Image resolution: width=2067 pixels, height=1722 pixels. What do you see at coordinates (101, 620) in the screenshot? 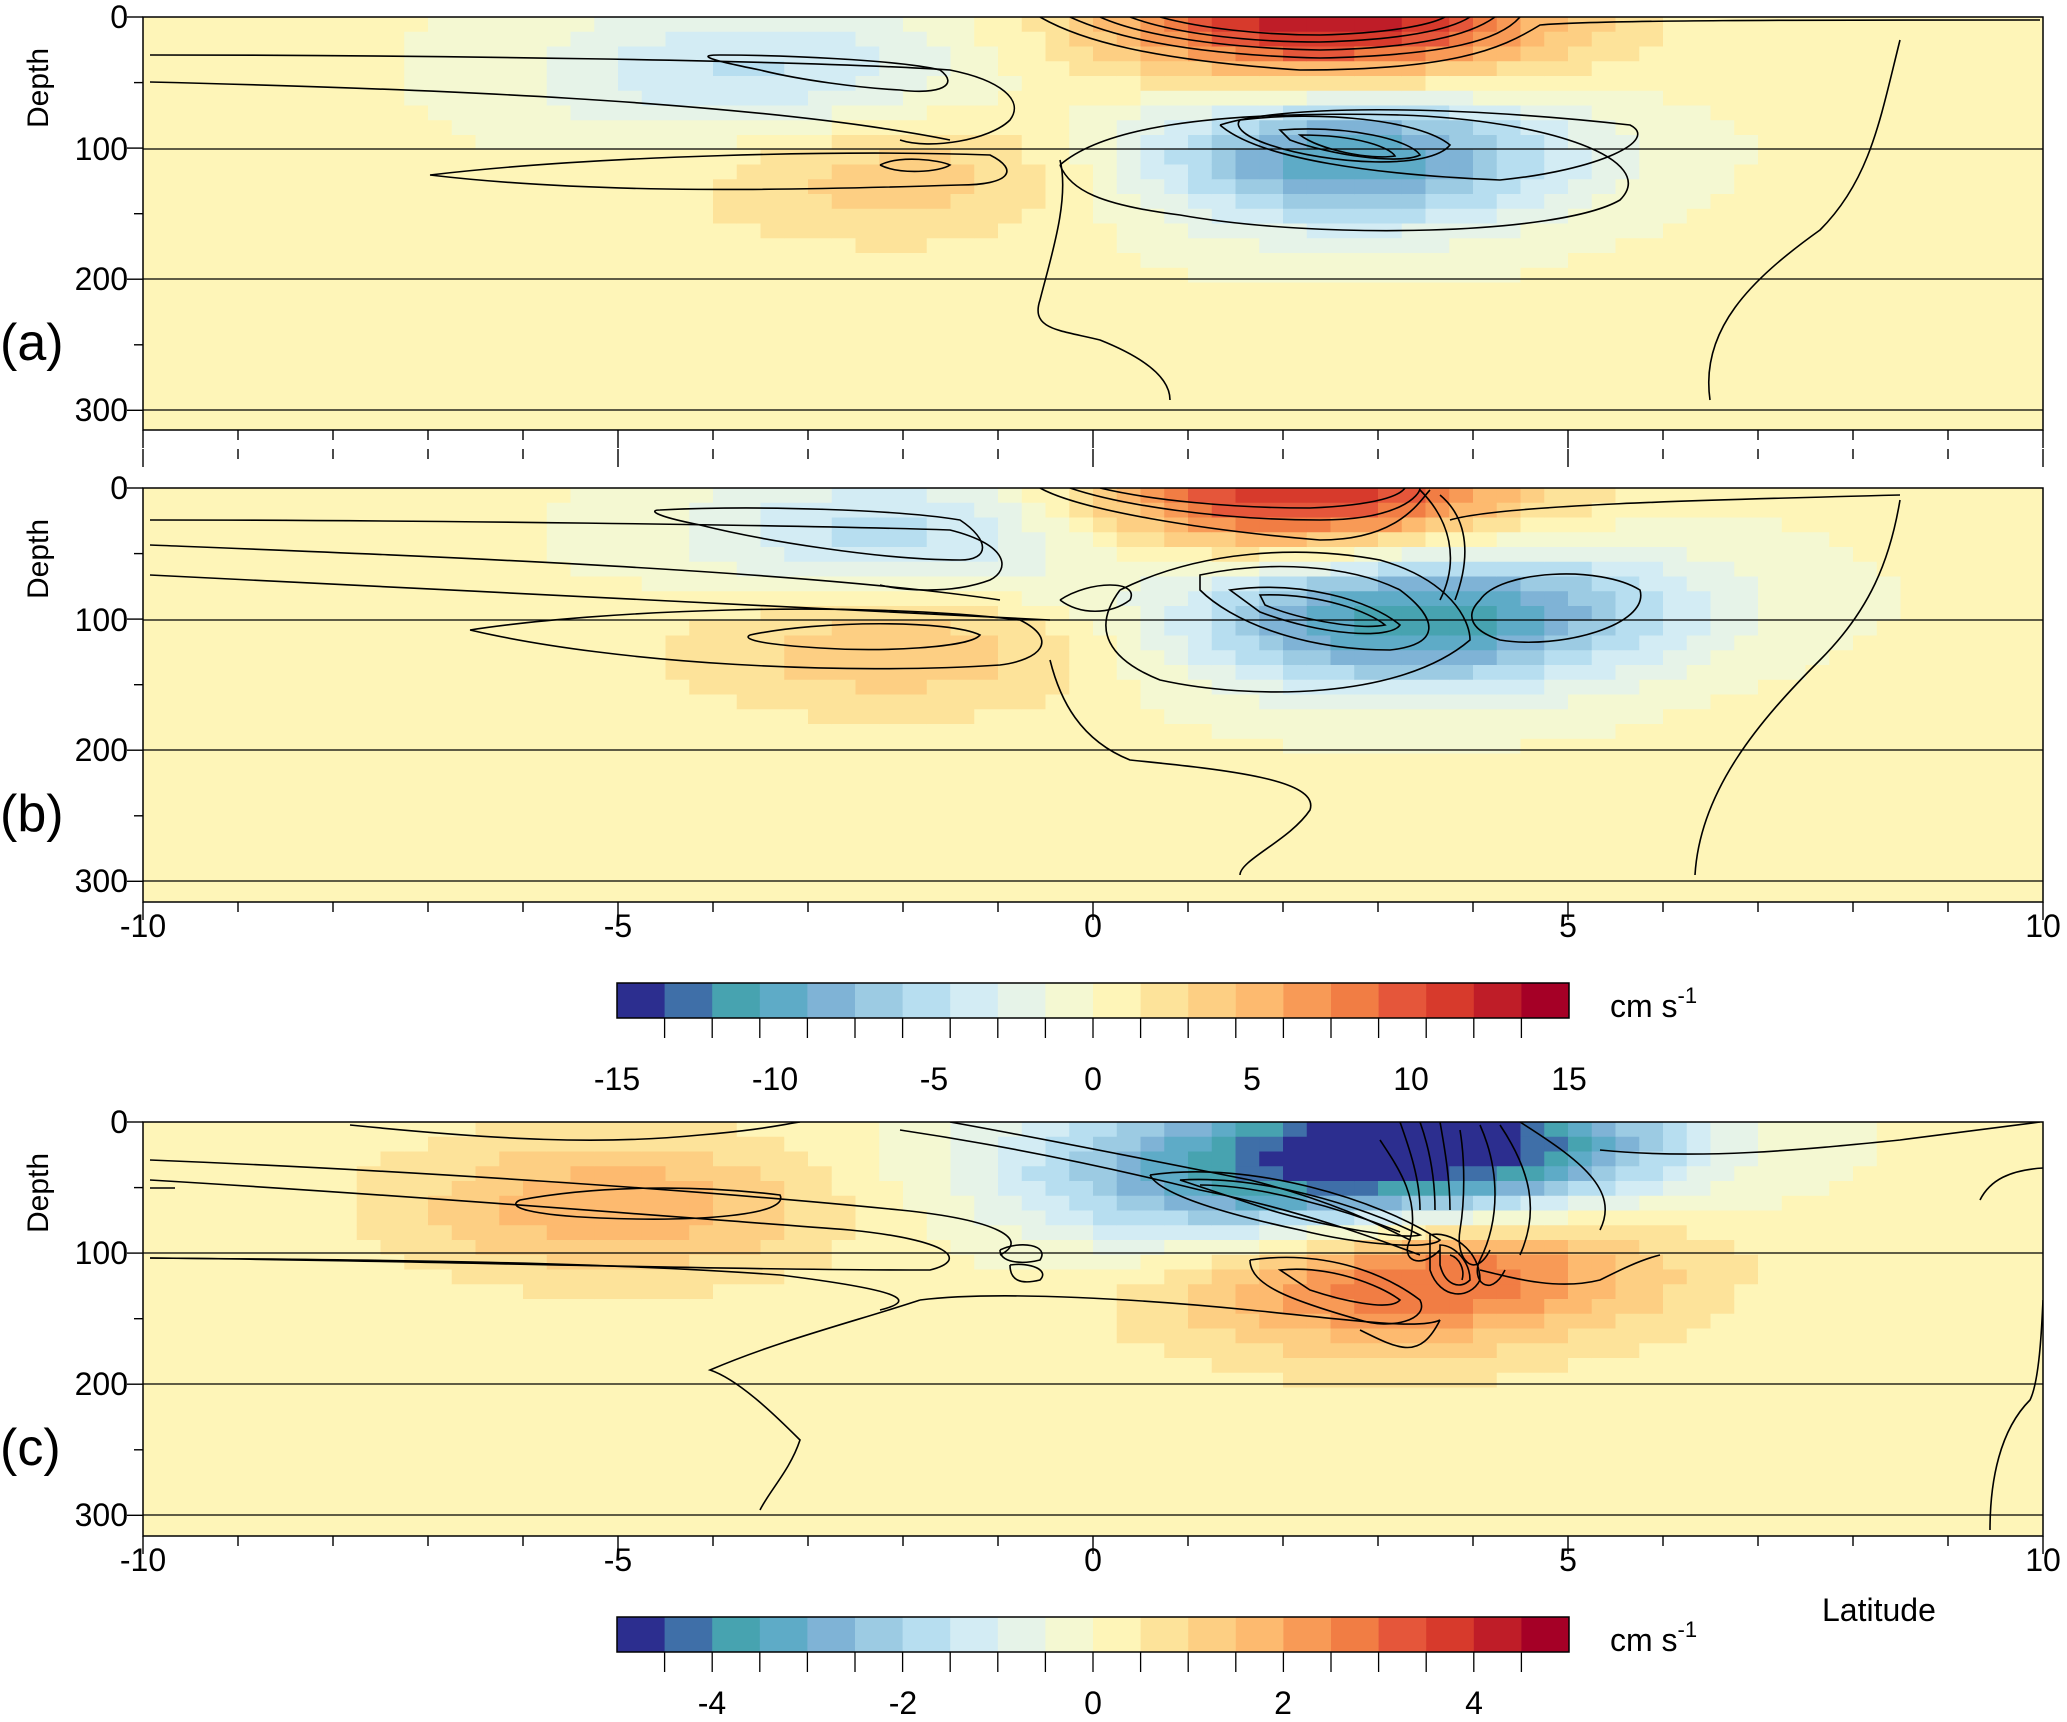
I see `ytick-label: 100` at bounding box center [101, 620].